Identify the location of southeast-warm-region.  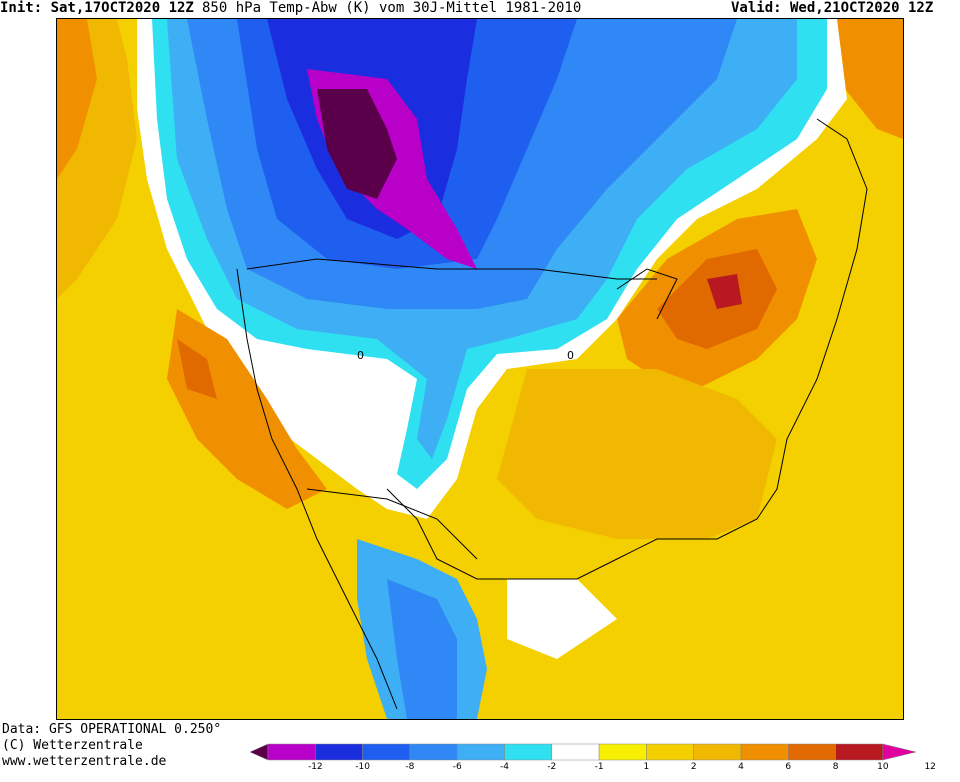
(637, 454).